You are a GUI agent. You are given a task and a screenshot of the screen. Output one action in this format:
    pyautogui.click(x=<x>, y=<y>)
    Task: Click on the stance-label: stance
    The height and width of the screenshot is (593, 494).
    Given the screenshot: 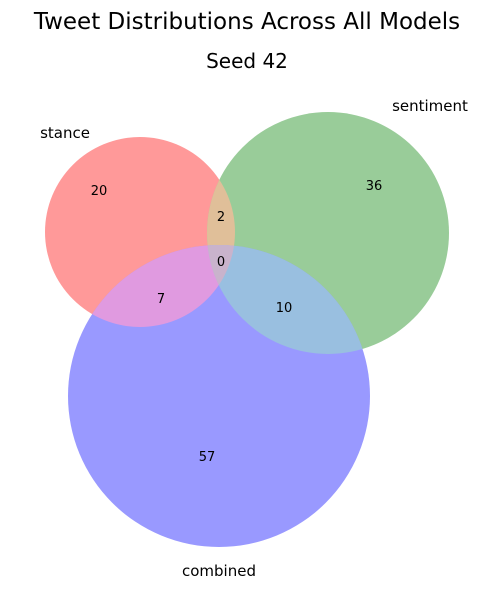 What is the action you would take?
    pyautogui.click(x=65, y=133)
    